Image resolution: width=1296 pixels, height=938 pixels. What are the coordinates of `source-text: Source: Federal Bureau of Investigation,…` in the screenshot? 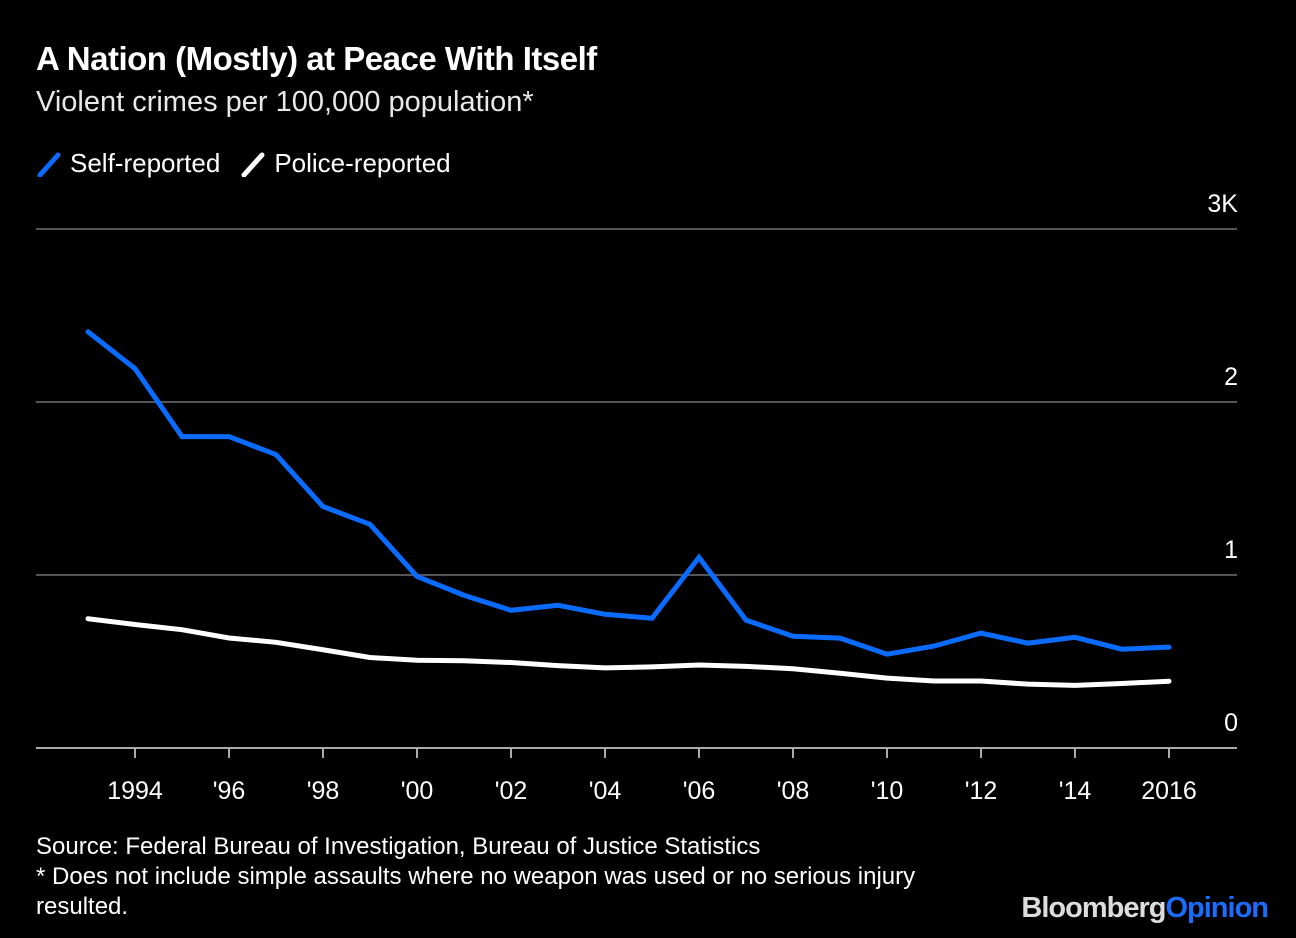 It's located at (398, 846).